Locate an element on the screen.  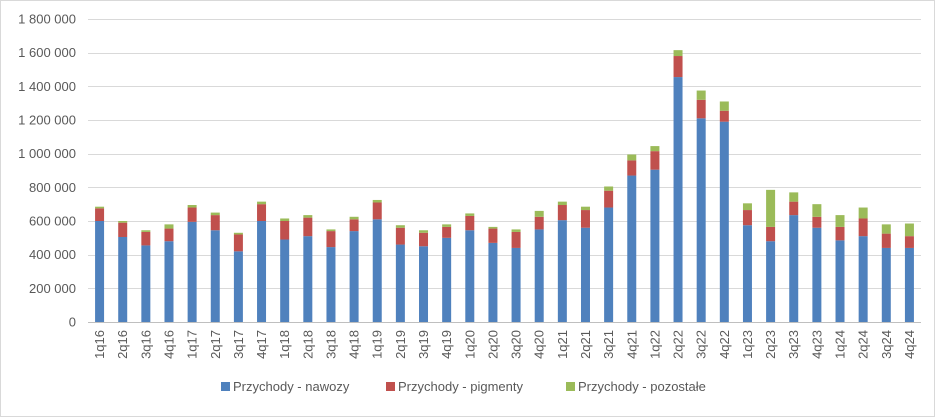
x-tick-label: 3q19 is located at coordinates (423, 344).